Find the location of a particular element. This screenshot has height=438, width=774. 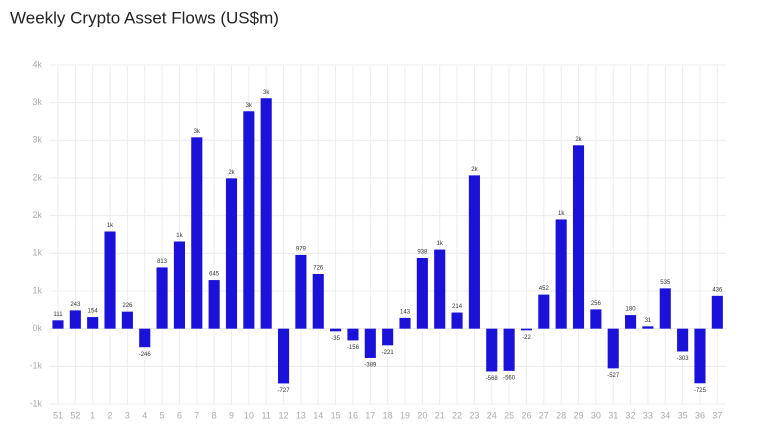

value-label: 226 is located at coordinates (127, 306).